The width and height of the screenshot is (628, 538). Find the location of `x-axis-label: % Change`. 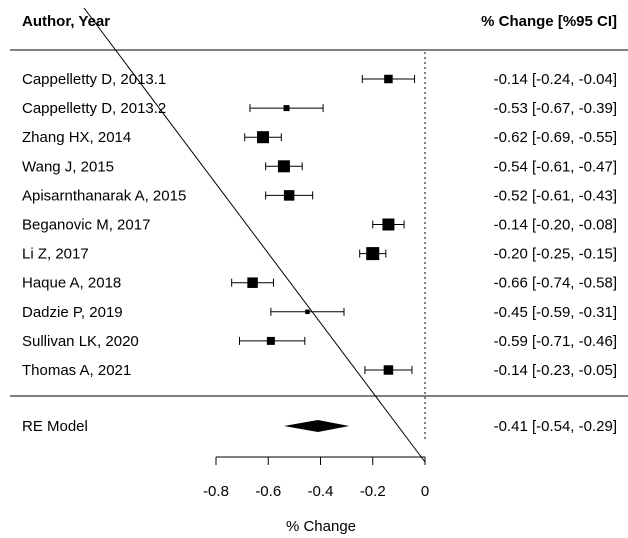

x-axis-label: % Change is located at coordinates (321, 526).